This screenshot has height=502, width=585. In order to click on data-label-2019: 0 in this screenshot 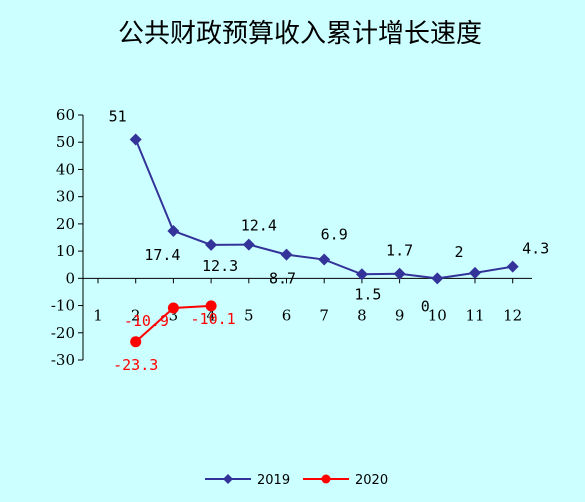, I will do `click(425, 306)`.